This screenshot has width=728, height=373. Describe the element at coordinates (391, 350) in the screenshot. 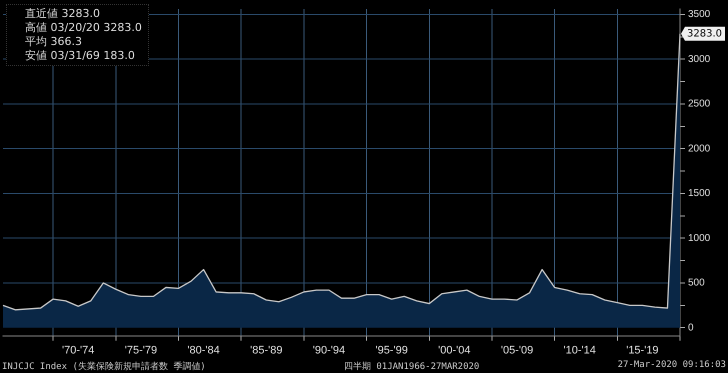

I see `x-tick-label: '95-'99` at that location.